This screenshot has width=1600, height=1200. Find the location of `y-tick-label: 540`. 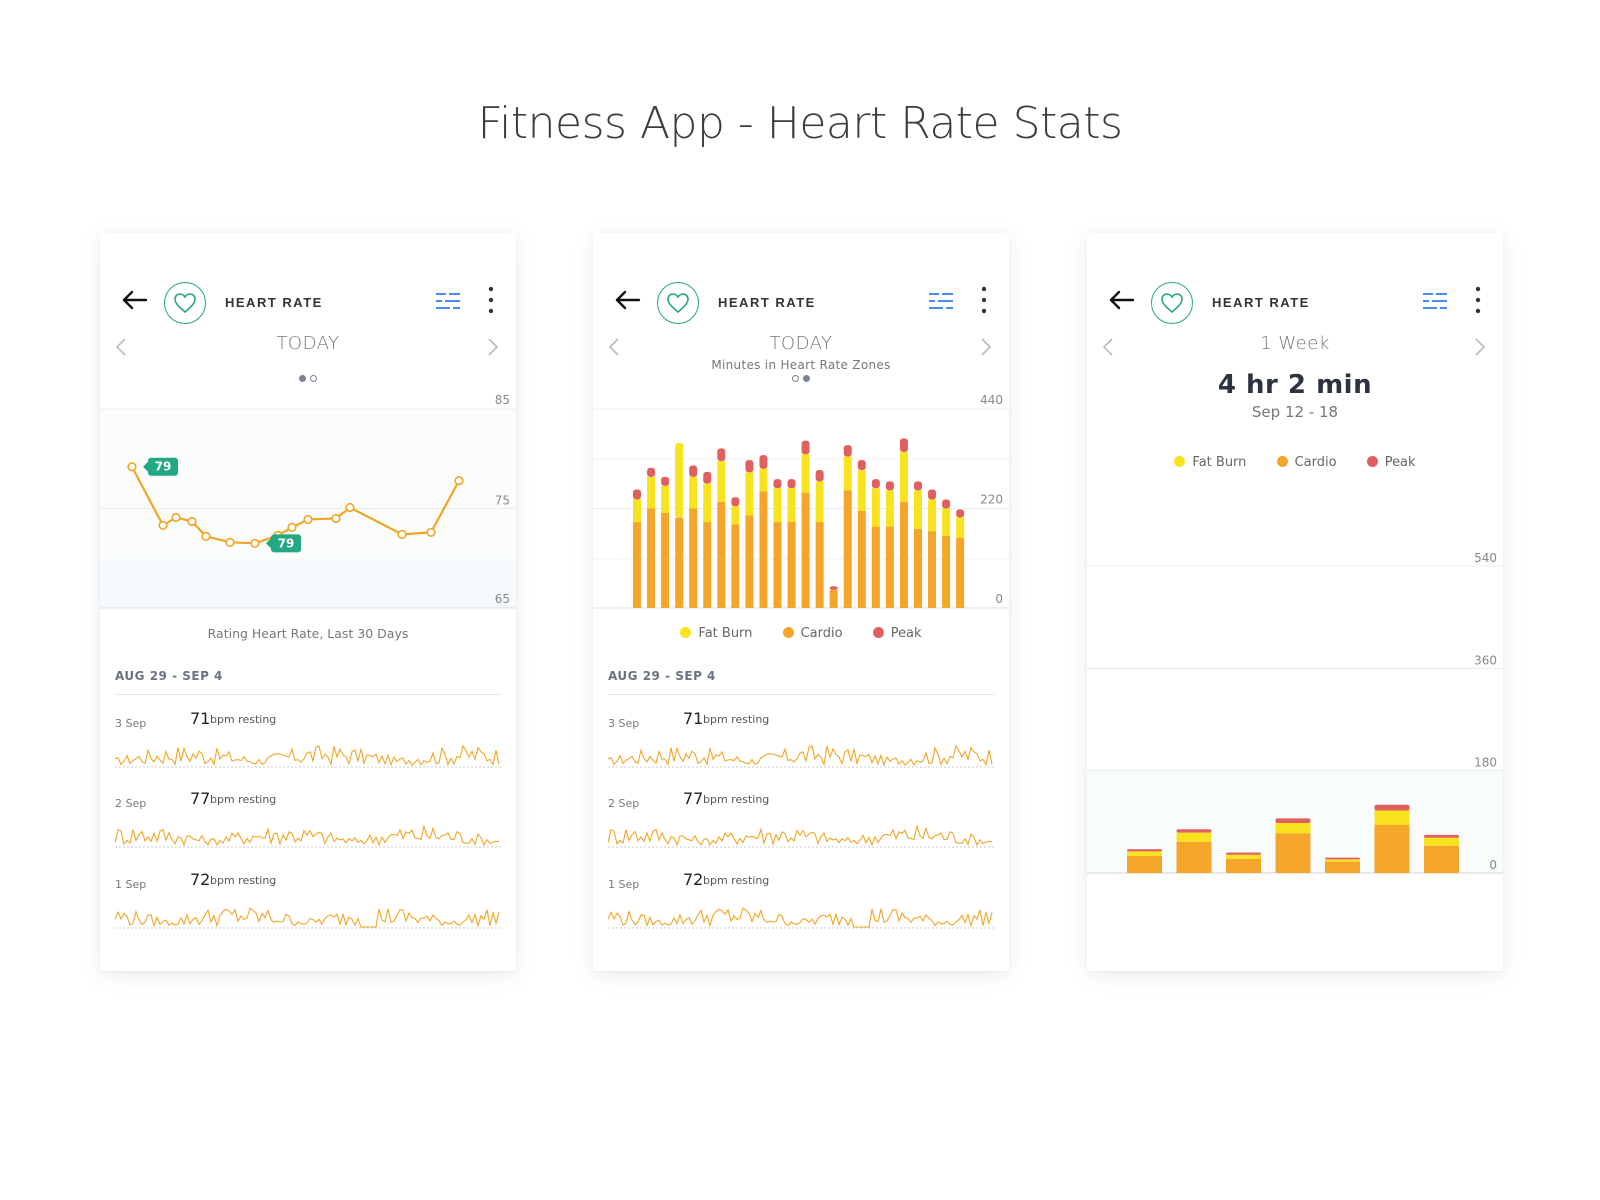

y-tick-label: 540 is located at coordinates (1485, 558).